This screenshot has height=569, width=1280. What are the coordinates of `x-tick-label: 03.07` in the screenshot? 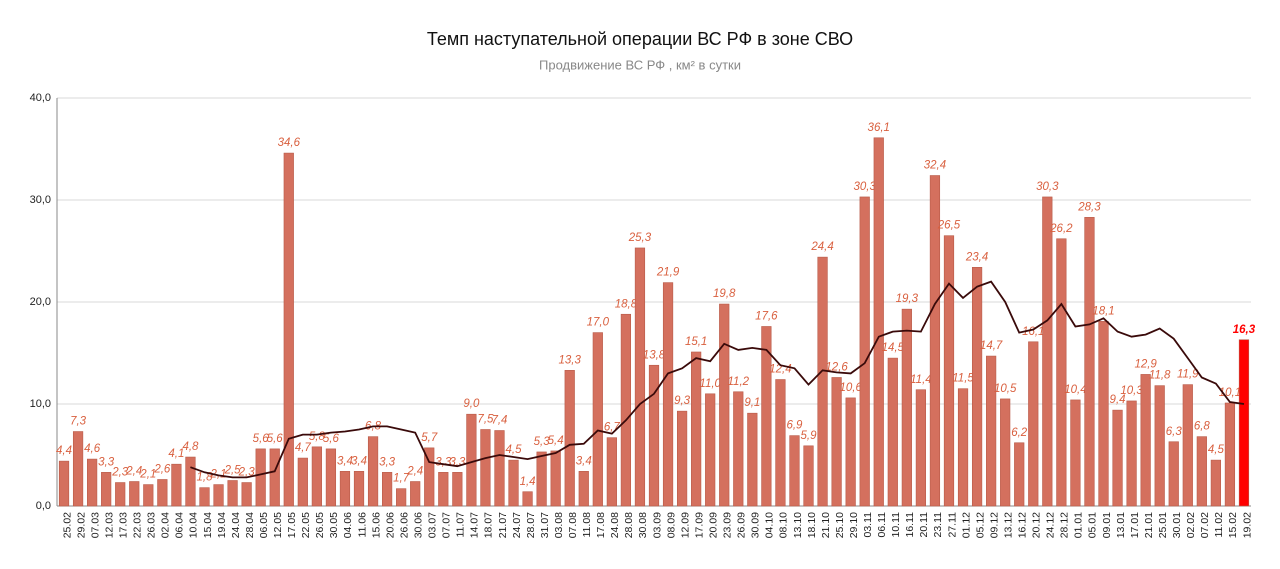 It's located at (433, 525).